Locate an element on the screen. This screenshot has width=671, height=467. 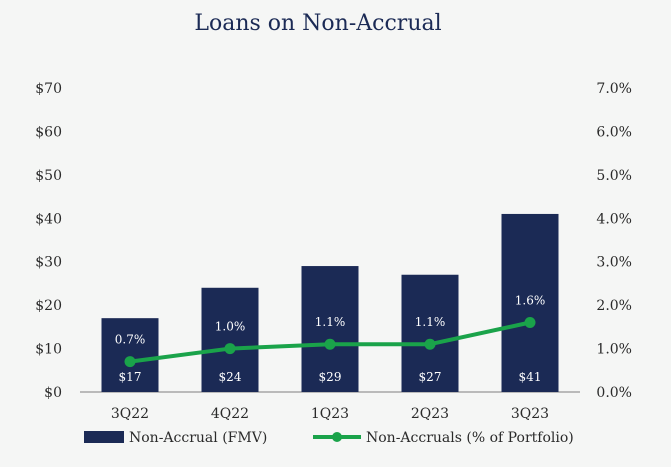
line-series: 0.7% 1.0% 1.1% 1.1% 1.6% is located at coordinates (330, 331).